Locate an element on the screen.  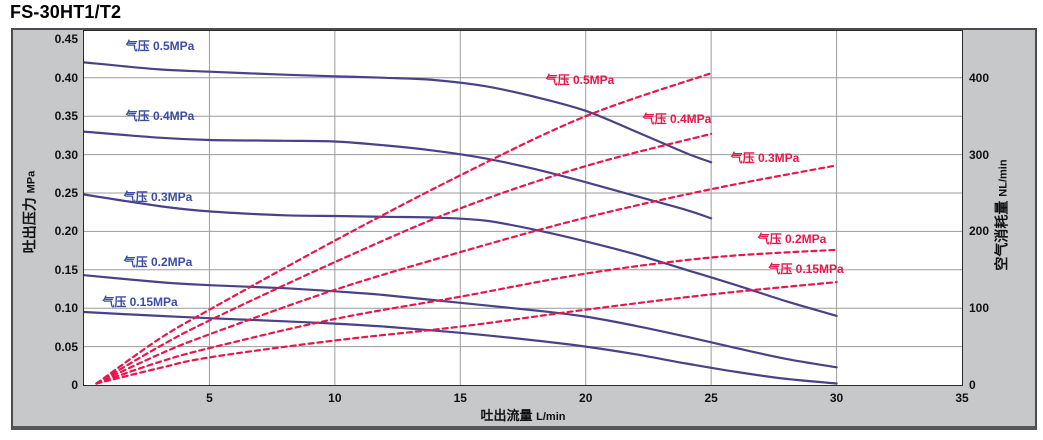
discharge-pressure-curve-label: 气压 0.3MPa is located at coordinates (158, 197).